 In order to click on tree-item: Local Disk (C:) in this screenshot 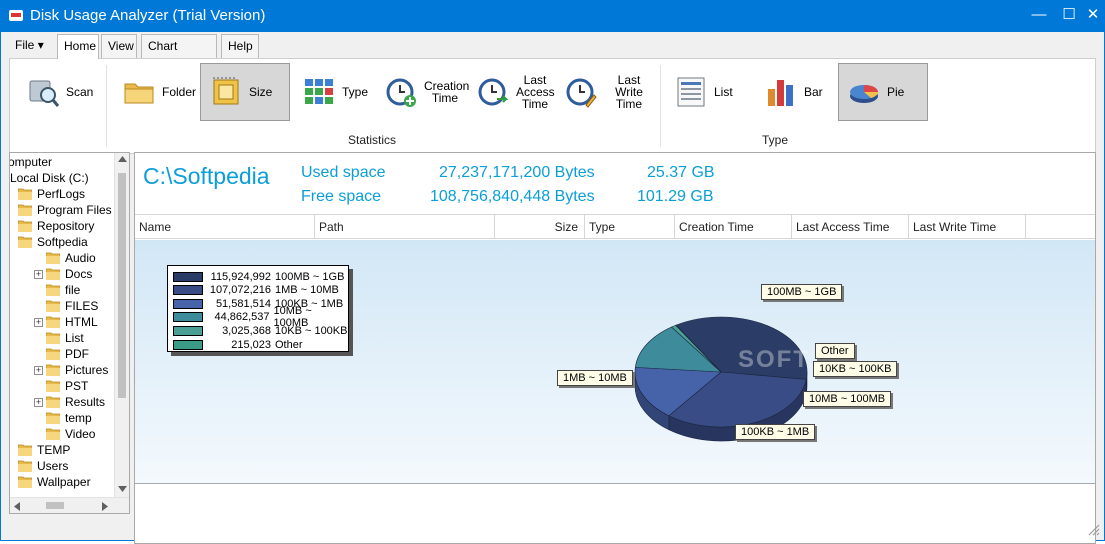, I will do `click(49, 178)`.